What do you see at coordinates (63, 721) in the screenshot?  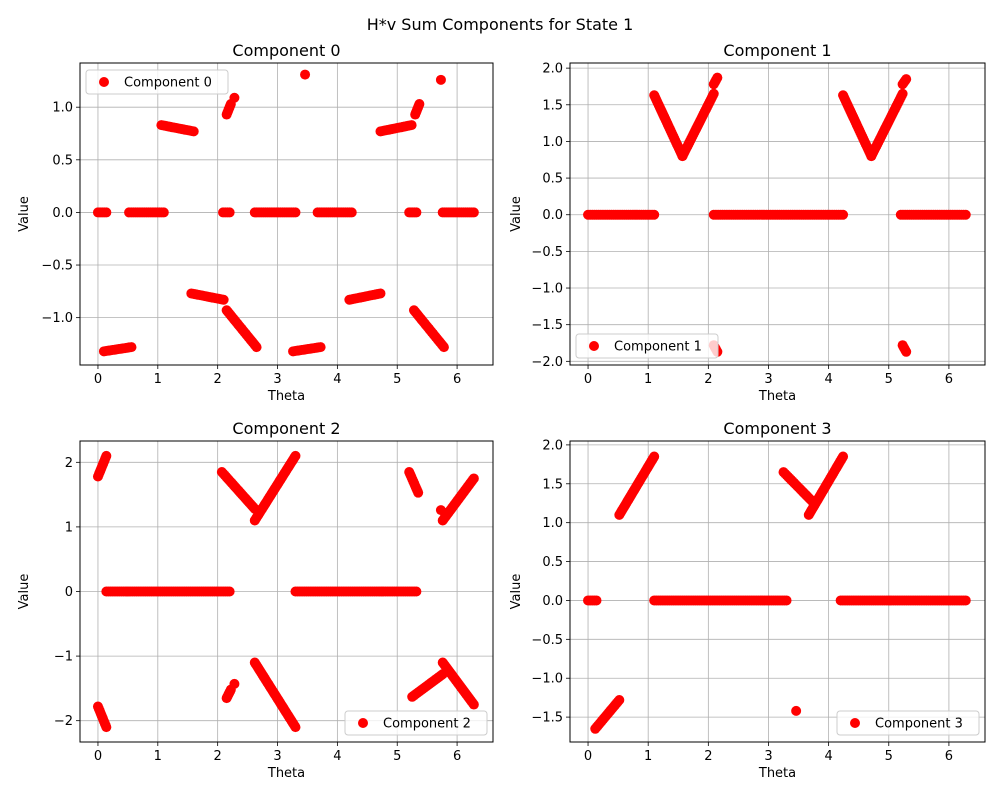 I see `y-tick-label: −2` at bounding box center [63, 721].